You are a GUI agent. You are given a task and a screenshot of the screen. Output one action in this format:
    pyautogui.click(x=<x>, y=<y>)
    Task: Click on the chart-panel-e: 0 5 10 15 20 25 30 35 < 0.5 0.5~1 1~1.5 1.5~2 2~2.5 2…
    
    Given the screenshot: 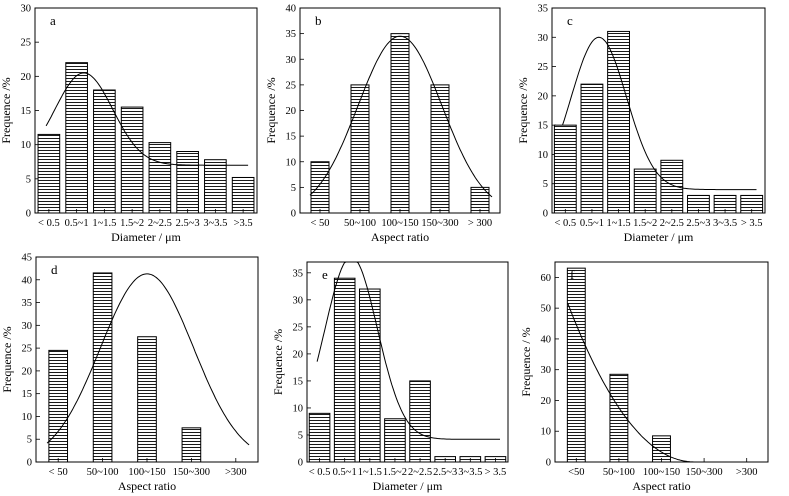 What is the action you would take?
    pyautogui.click(x=390, y=377)
    